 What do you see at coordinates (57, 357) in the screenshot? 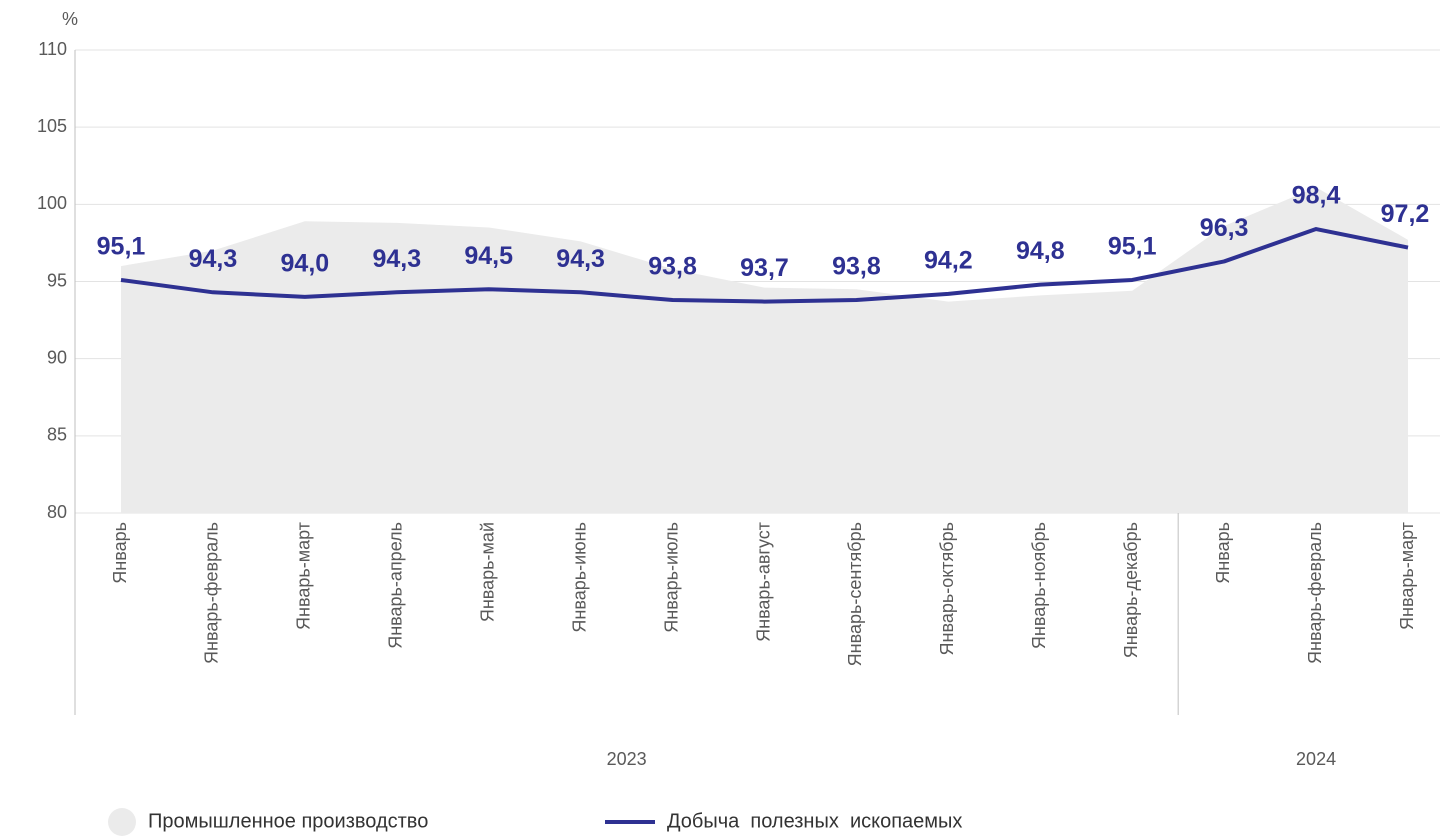
I see `y-tick-label: 90` at bounding box center [57, 357].